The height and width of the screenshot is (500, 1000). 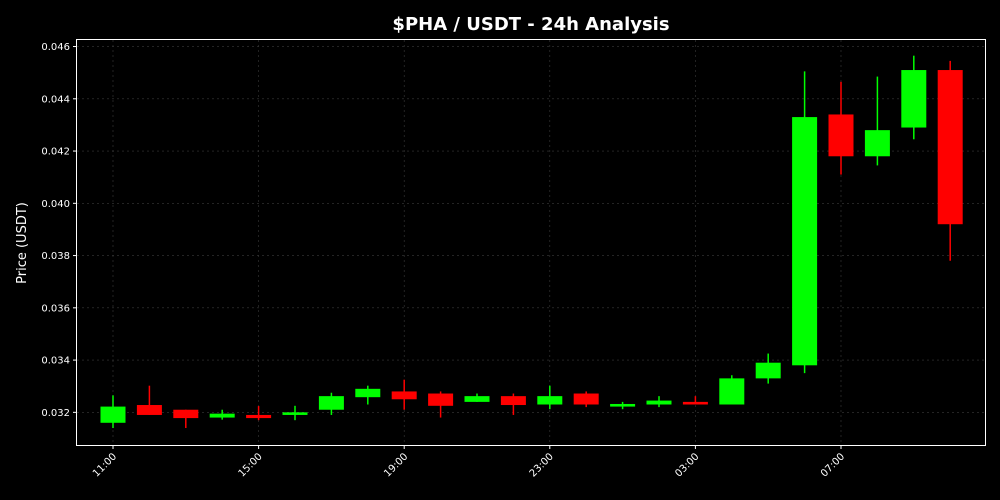 What do you see at coordinates (55, 361) in the screenshot?
I see `y-tick-label: 0.034` at bounding box center [55, 361].